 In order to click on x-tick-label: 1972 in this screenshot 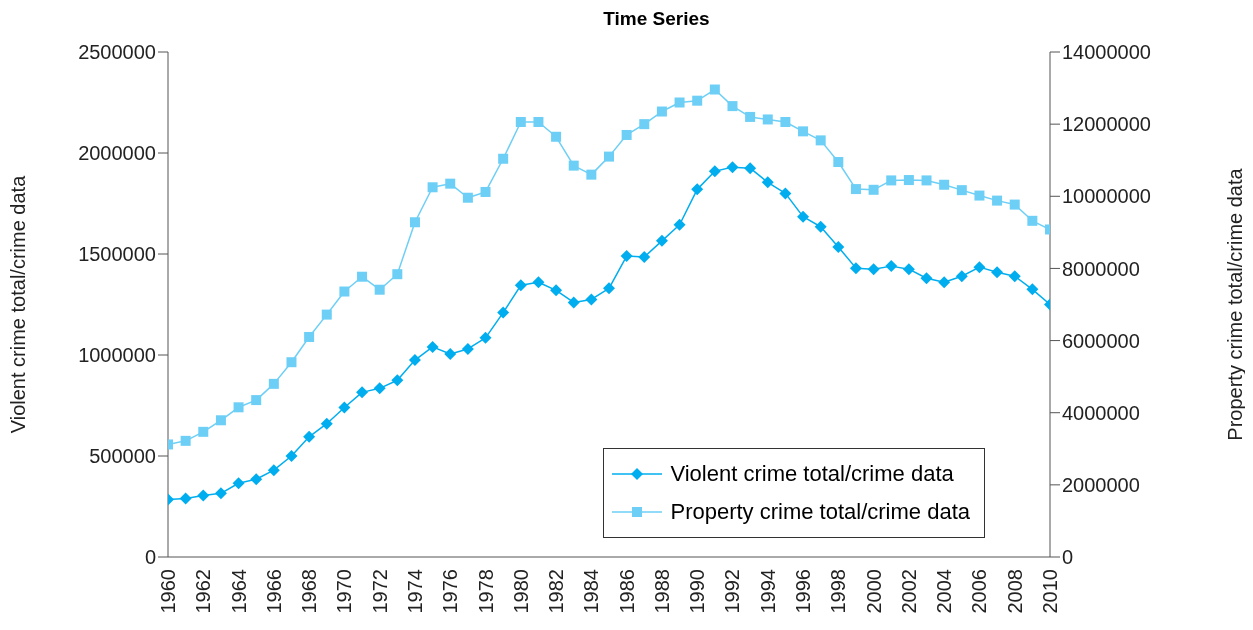, I will do `click(379, 591)`.